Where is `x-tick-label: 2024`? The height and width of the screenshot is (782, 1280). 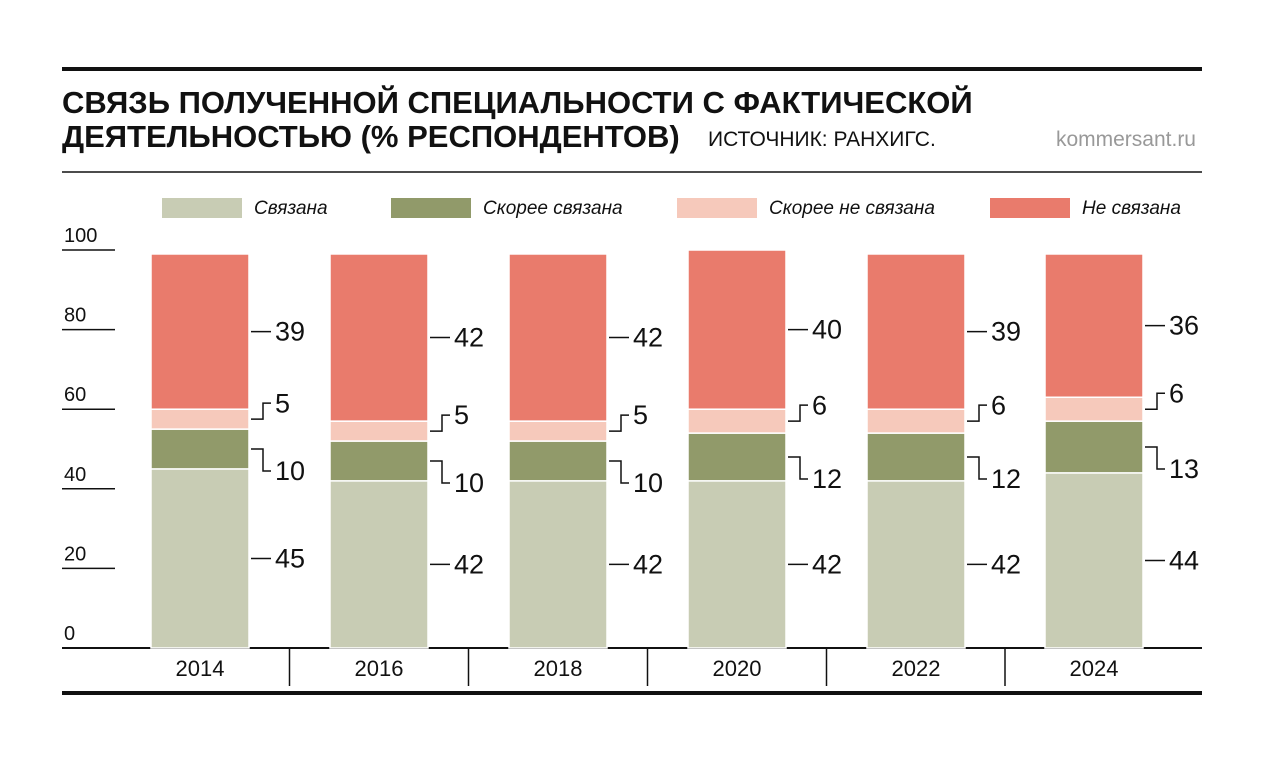 x-tick-label: 2024 is located at coordinates (1094, 668).